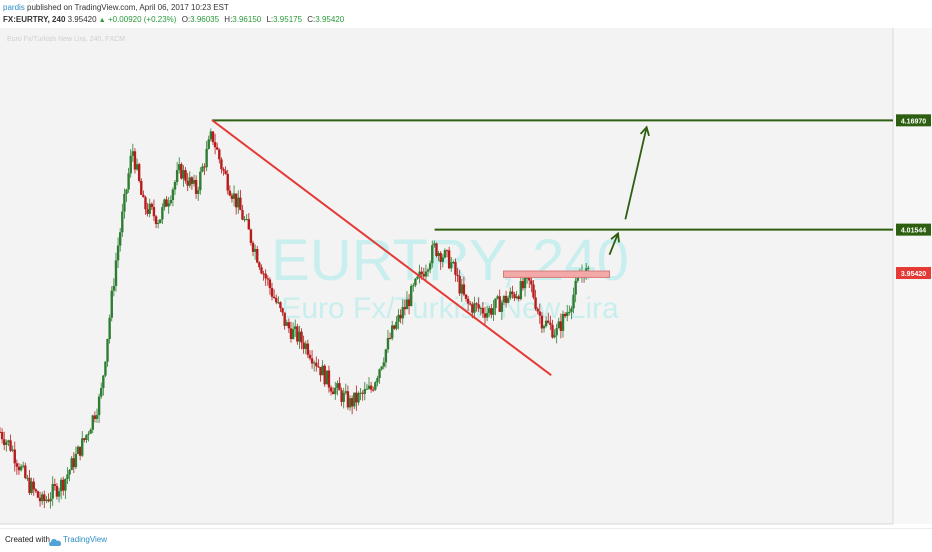  I want to click on resistance-zone, so click(556, 274).